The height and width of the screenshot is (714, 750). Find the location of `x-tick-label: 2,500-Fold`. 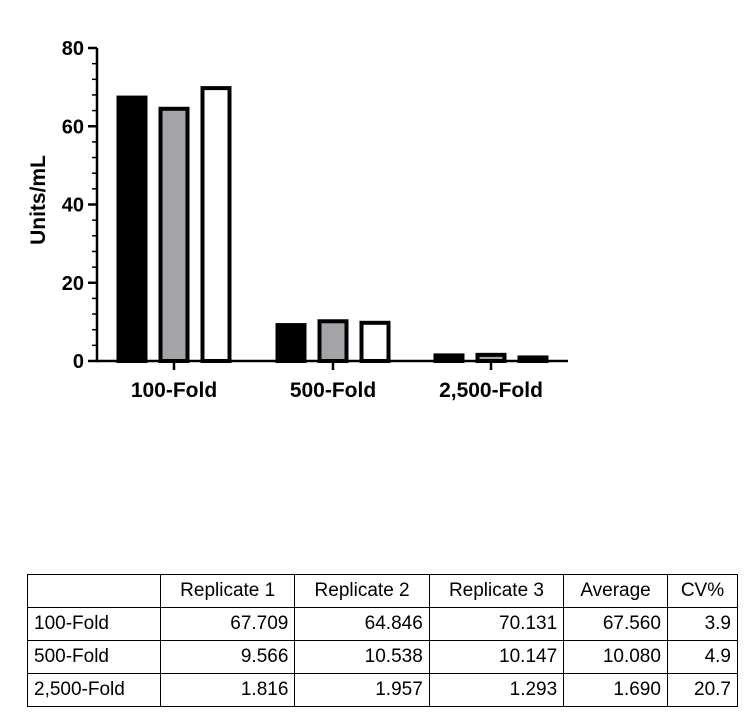

x-tick-label: 2,500-Fold is located at coordinates (491, 390).